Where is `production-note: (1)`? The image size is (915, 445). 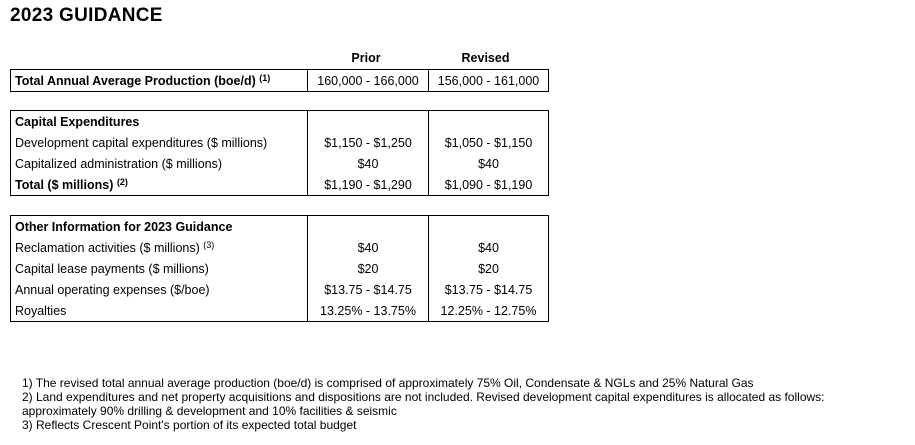
production-note: (1) is located at coordinates (265, 77).